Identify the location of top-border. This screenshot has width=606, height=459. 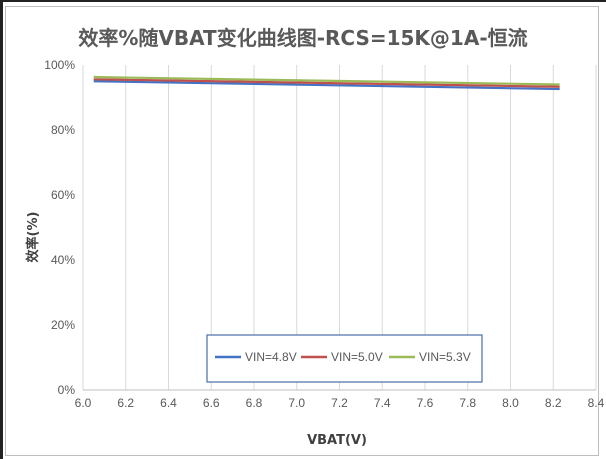
(303, 1).